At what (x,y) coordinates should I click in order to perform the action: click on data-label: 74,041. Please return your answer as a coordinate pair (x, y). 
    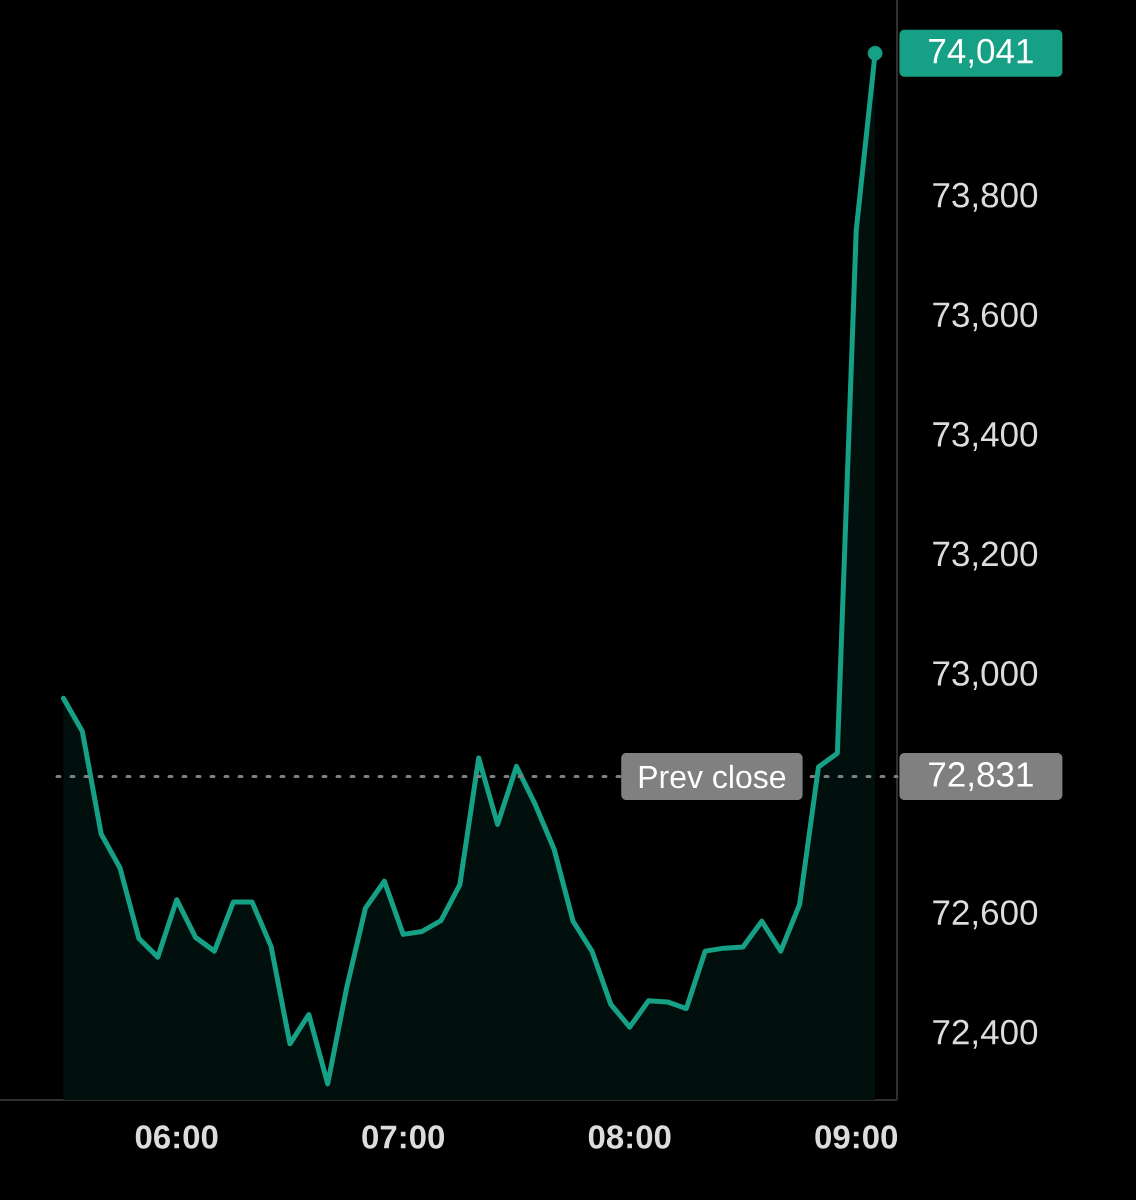
    Looking at the image, I should click on (981, 53).